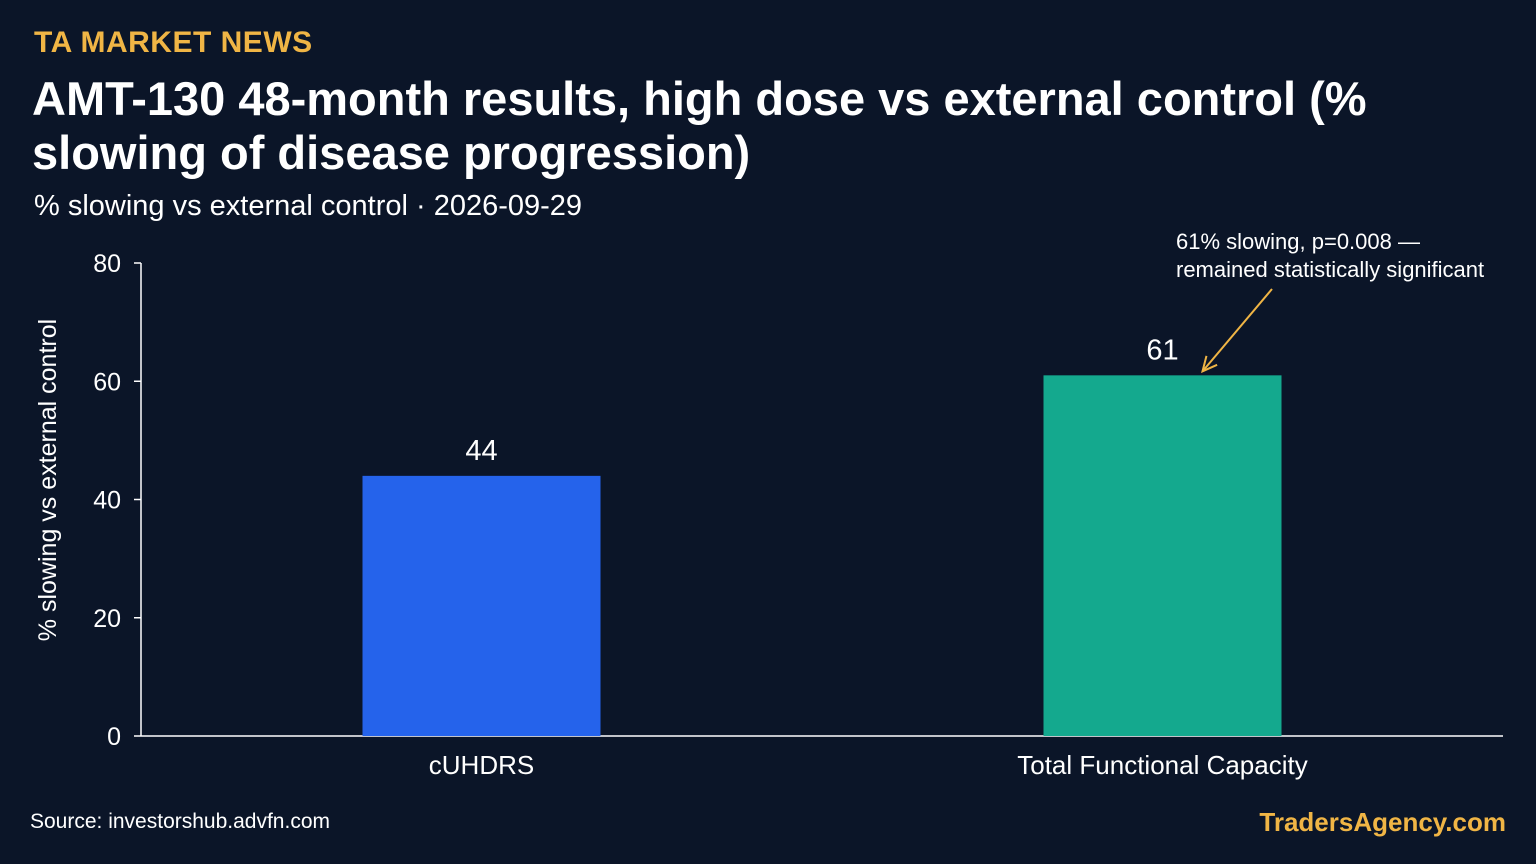 The height and width of the screenshot is (864, 1536). I want to click on y-axis-label: % slowing vs external control, so click(48, 480).